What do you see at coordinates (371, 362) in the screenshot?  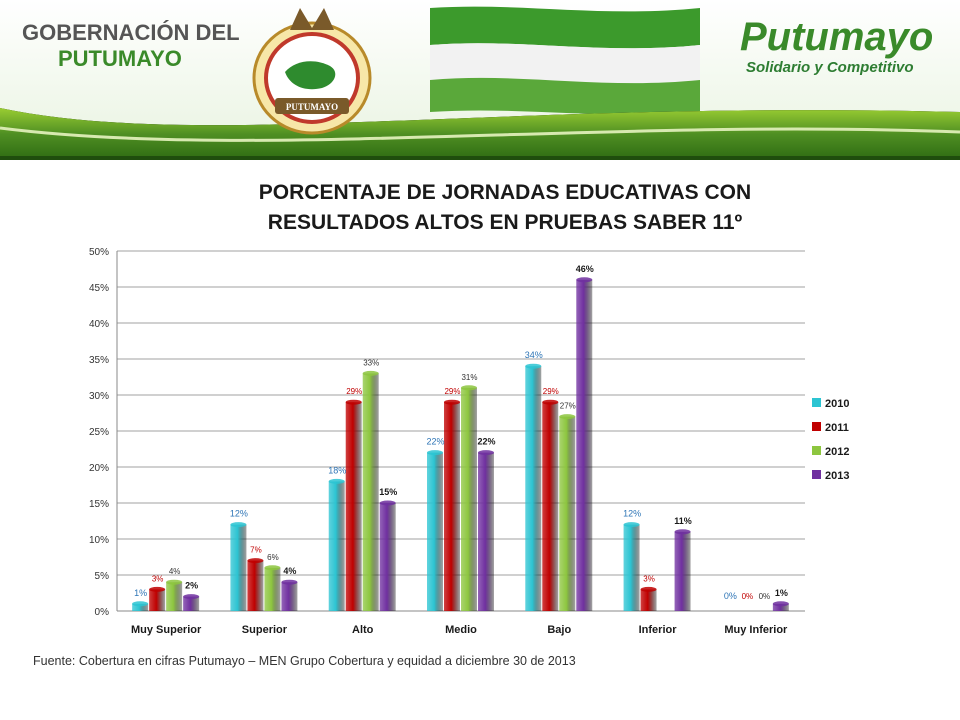 I see `data-label: 33%` at bounding box center [371, 362].